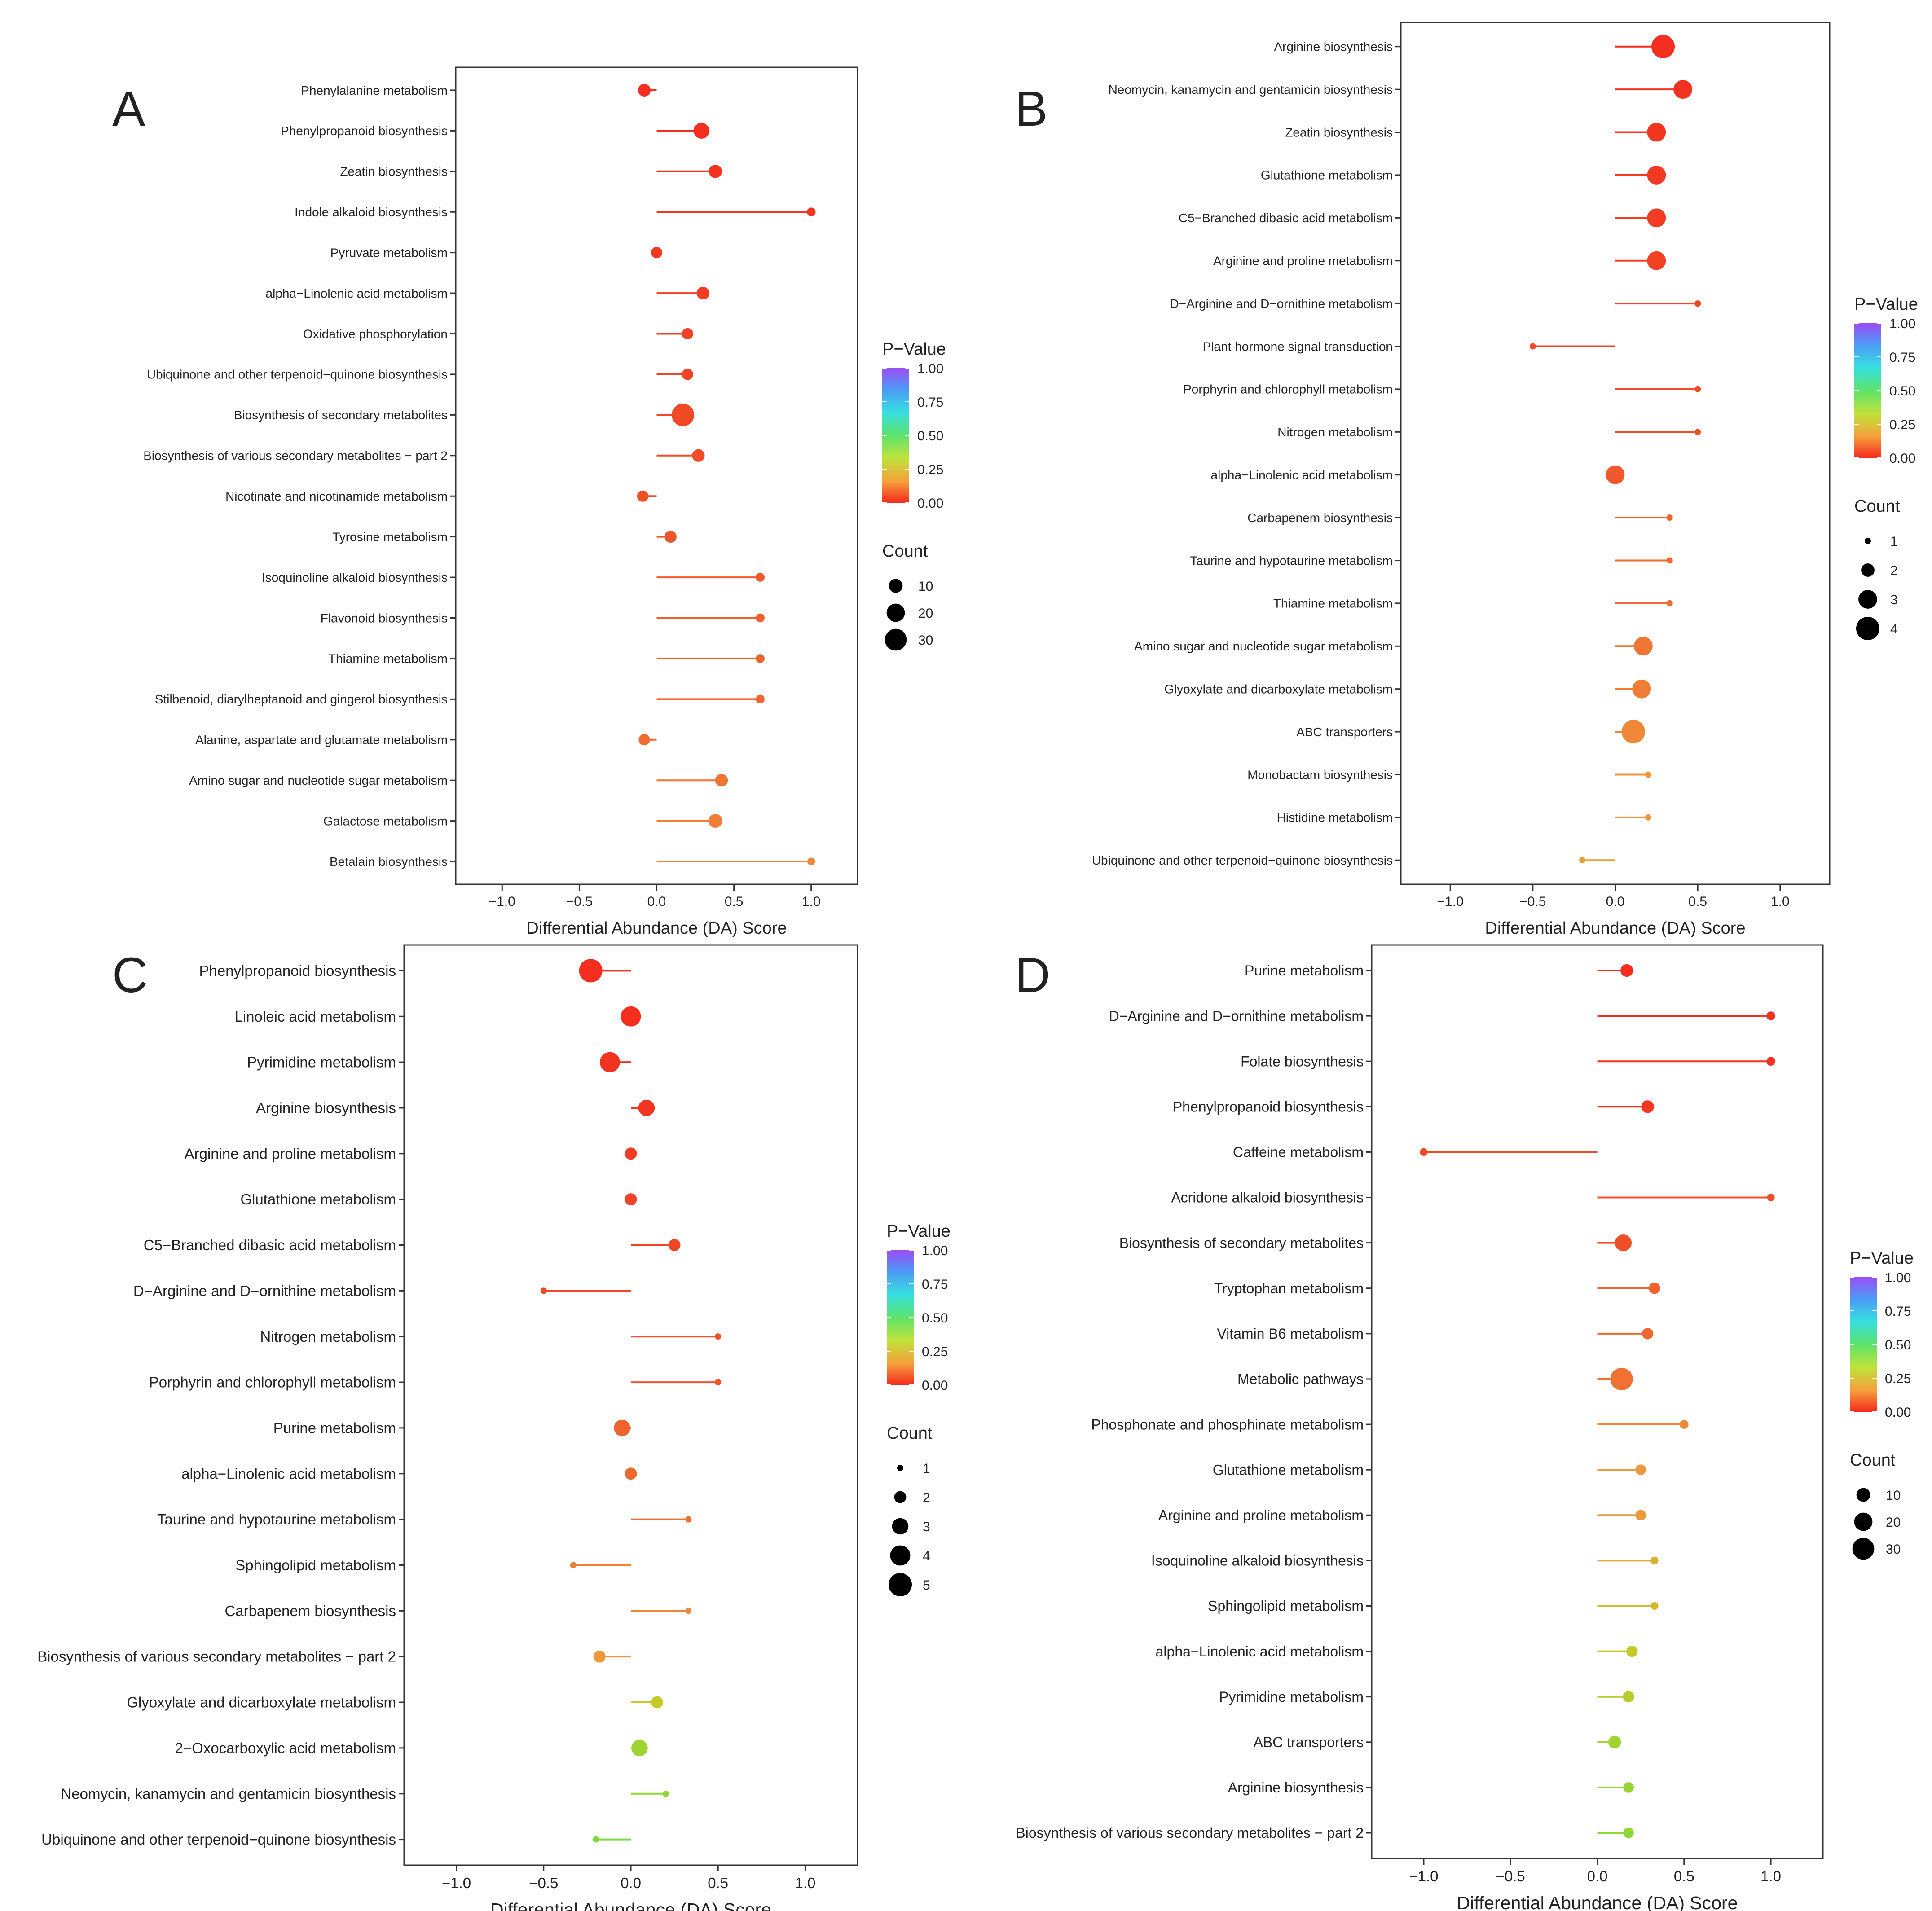  What do you see at coordinates (1257, 1561) in the screenshot?
I see `pathway-label: Isoquinoline alkaloid biosynthesis` at bounding box center [1257, 1561].